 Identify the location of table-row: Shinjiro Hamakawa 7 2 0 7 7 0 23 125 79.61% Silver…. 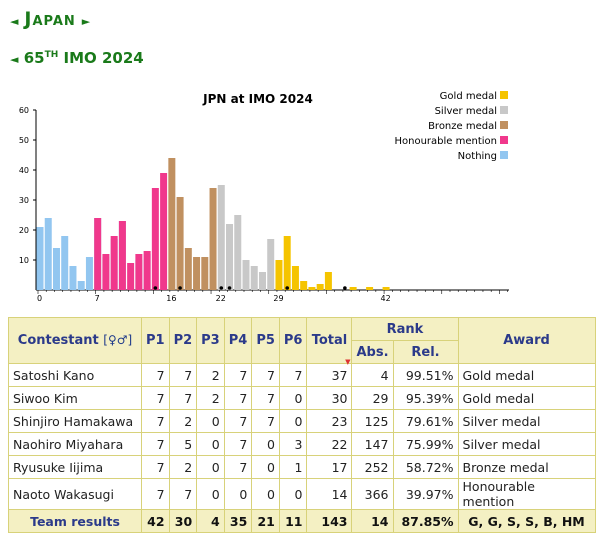
(302, 421).